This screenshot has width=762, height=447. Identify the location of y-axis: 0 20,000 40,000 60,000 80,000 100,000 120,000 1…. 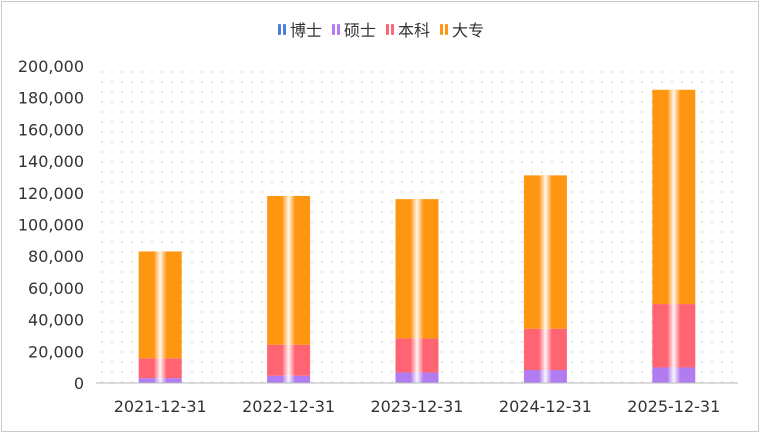
(51, 225).